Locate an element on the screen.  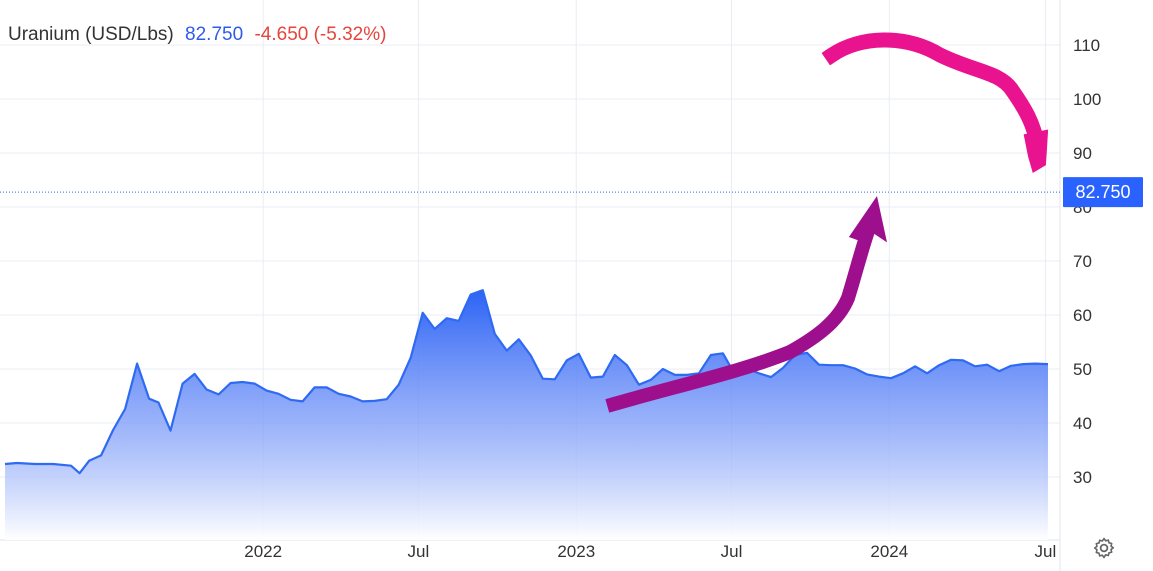
x-axis-ticks: 2022 Jul 2023 Jul 2024 Jul is located at coordinates (650, 551).